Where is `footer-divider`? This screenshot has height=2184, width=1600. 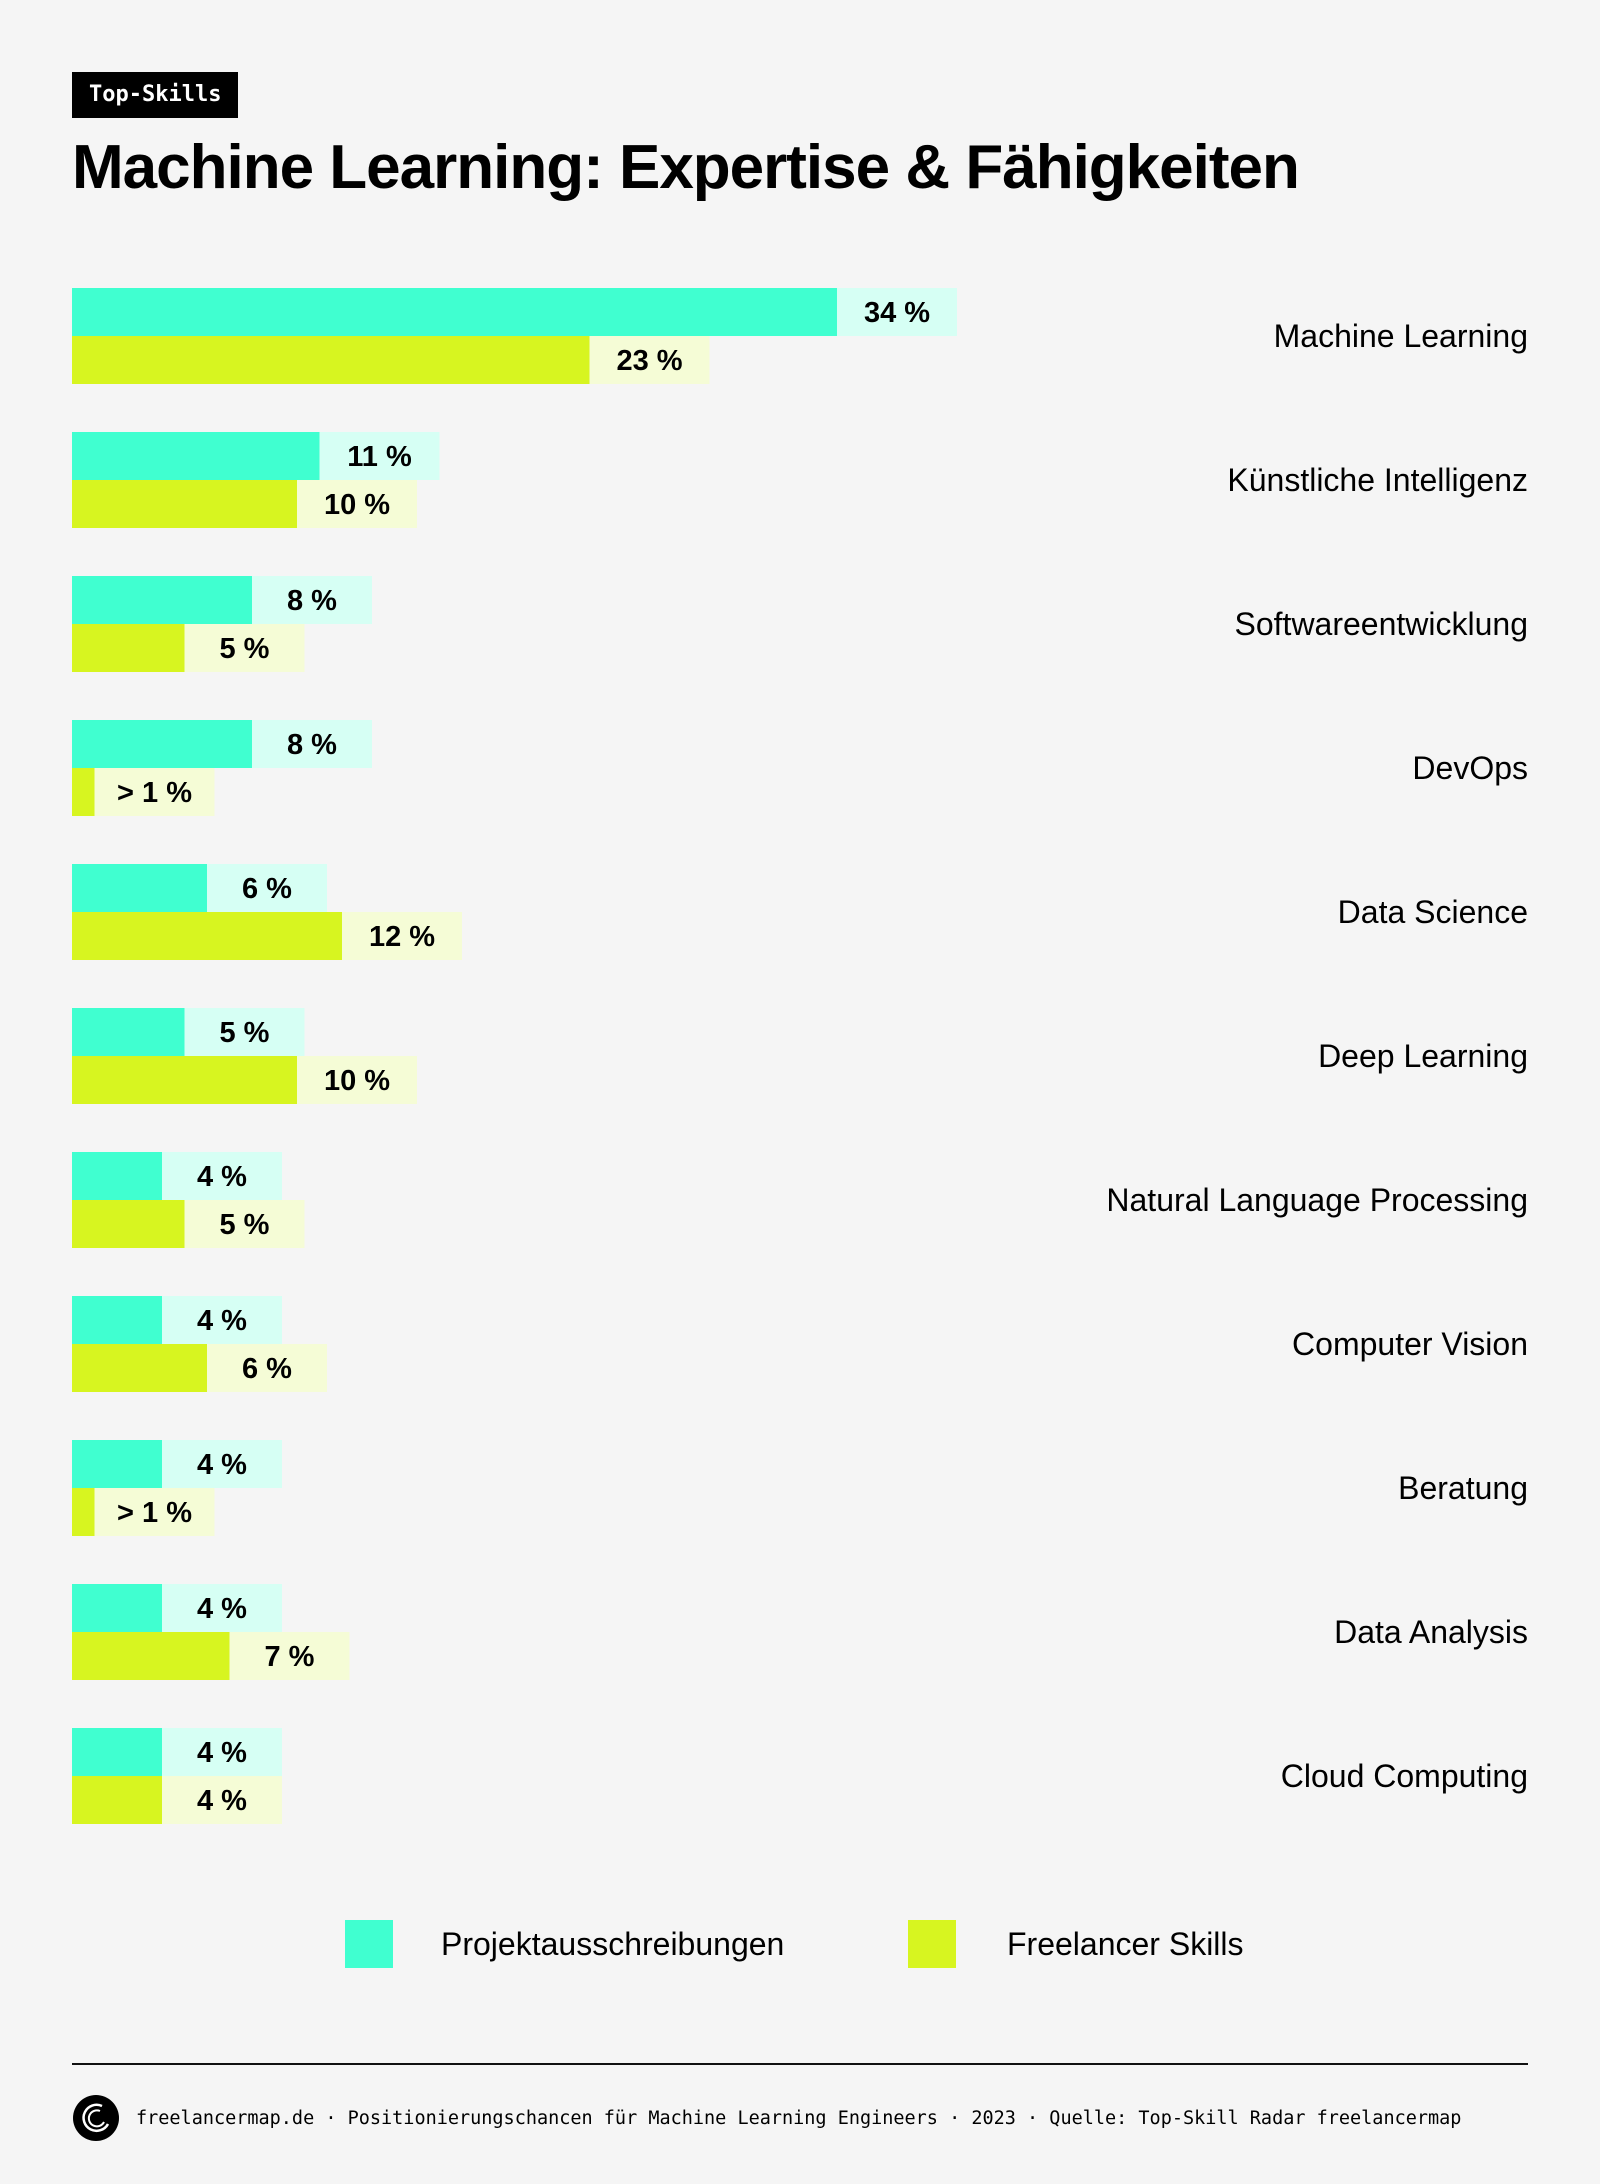
footer-divider is located at coordinates (800, 2064).